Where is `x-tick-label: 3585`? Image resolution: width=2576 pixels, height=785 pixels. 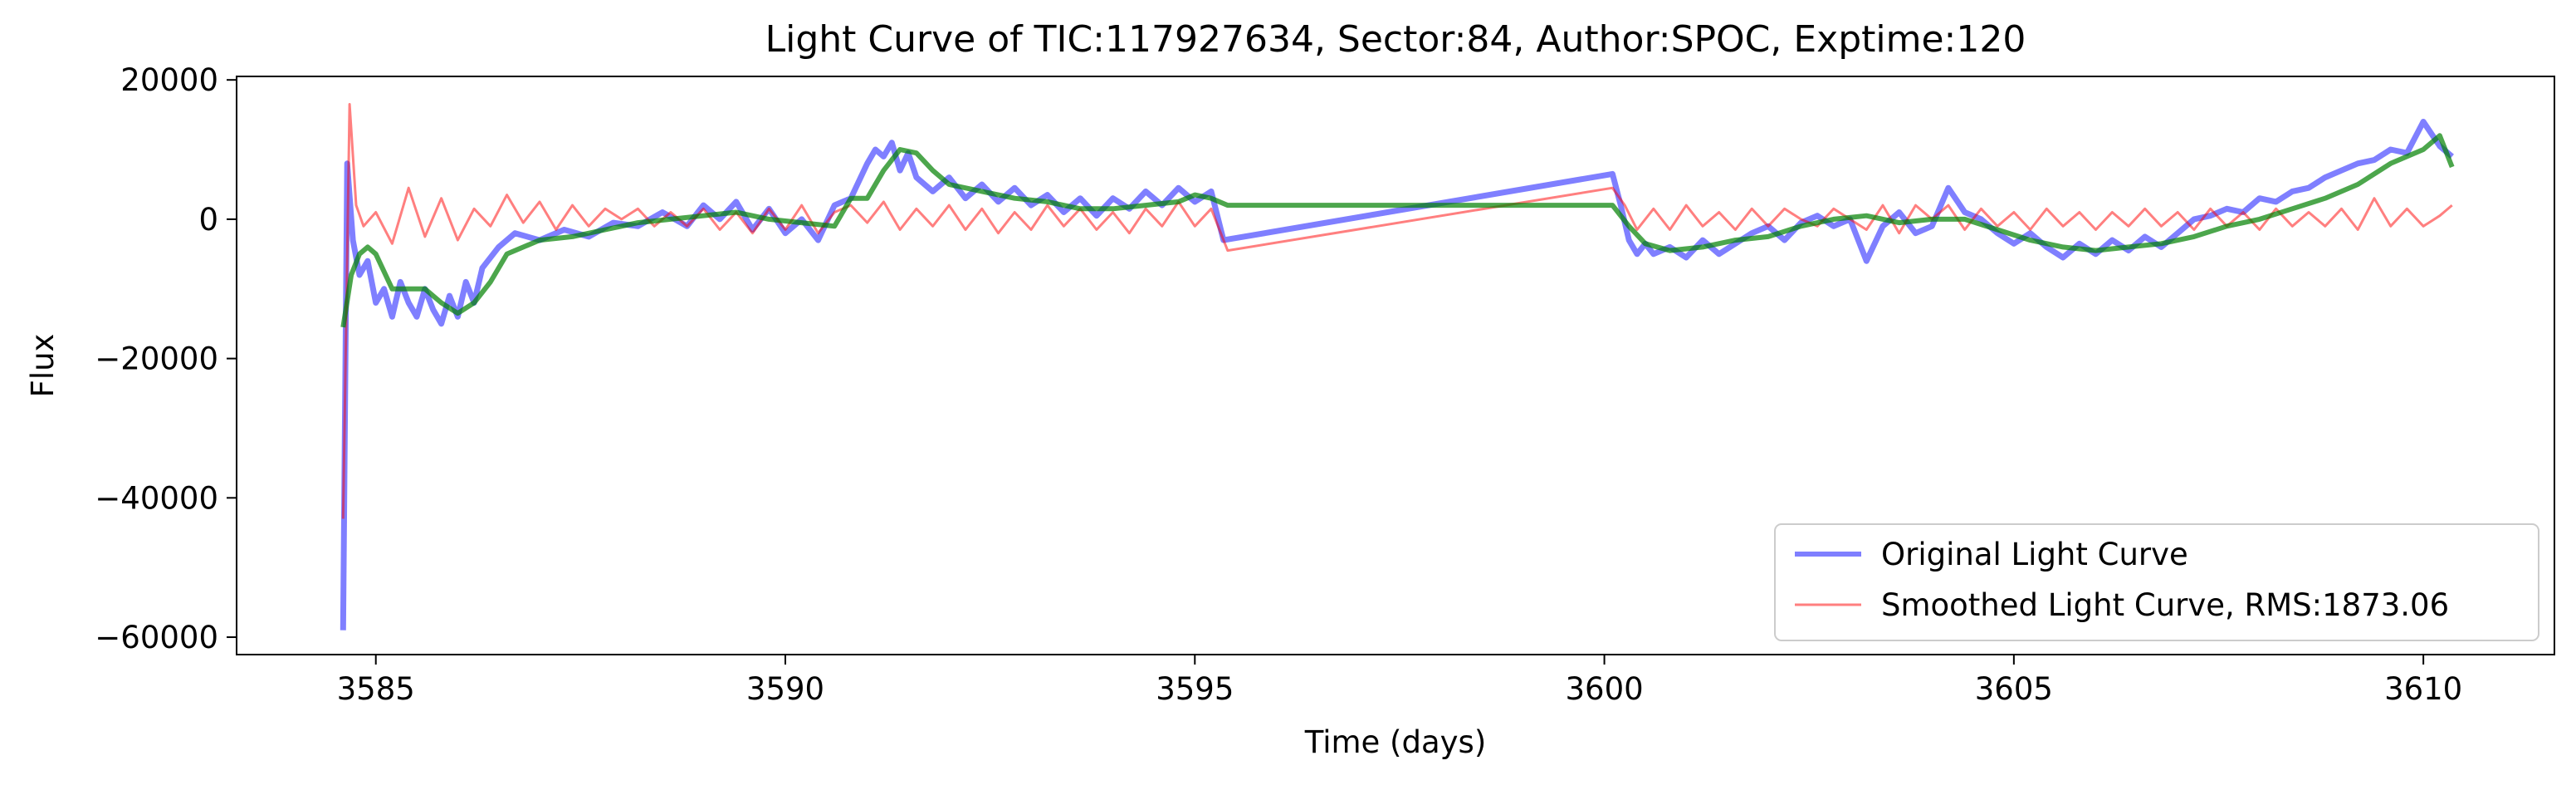 x-tick-label: 3585 is located at coordinates (376, 689).